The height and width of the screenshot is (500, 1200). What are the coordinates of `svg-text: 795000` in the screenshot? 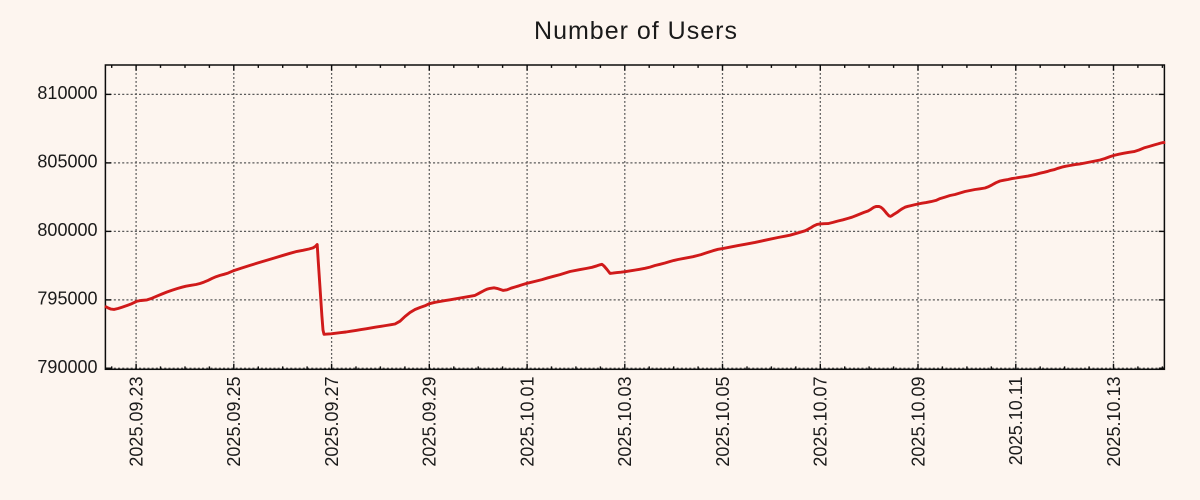 It's located at (67, 299).